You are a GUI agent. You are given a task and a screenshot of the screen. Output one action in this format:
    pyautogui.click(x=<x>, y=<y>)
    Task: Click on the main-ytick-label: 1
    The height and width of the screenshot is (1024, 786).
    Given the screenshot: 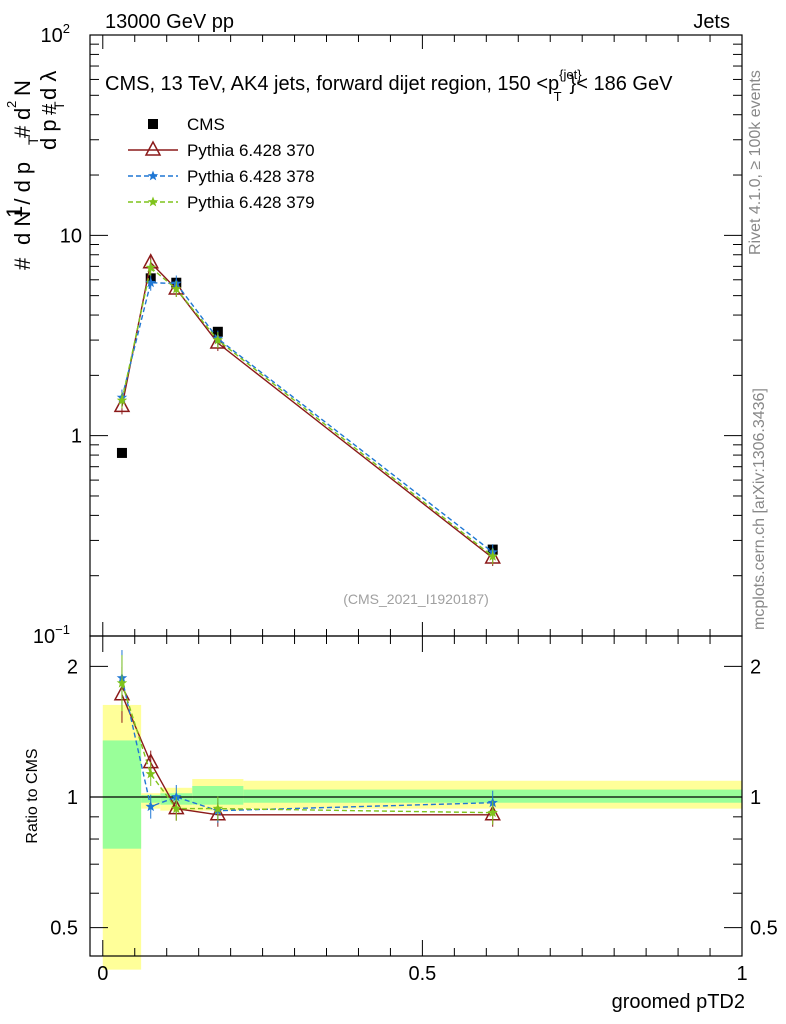 What is the action you would take?
    pyautogui.click(x=76, y=437)
    